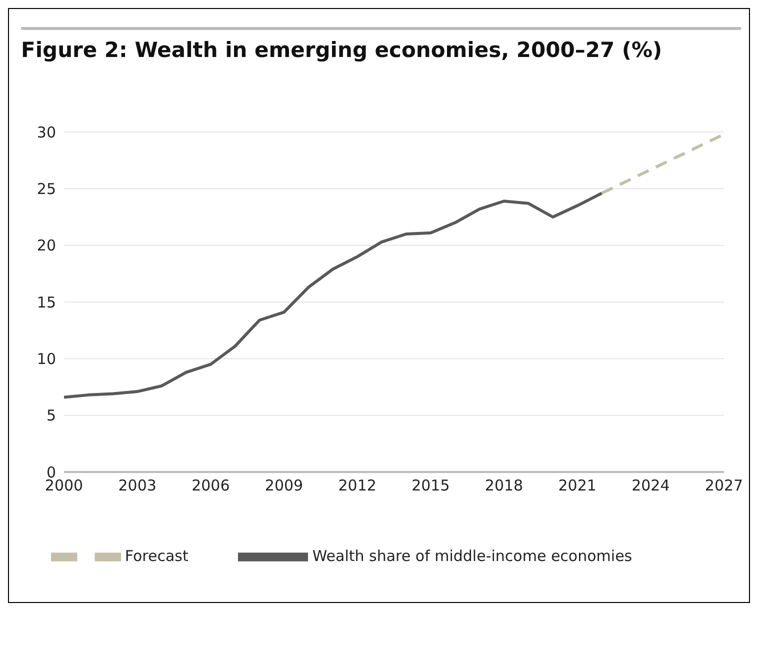  I want to click on y-tick-label: 5, so click(51, 415).